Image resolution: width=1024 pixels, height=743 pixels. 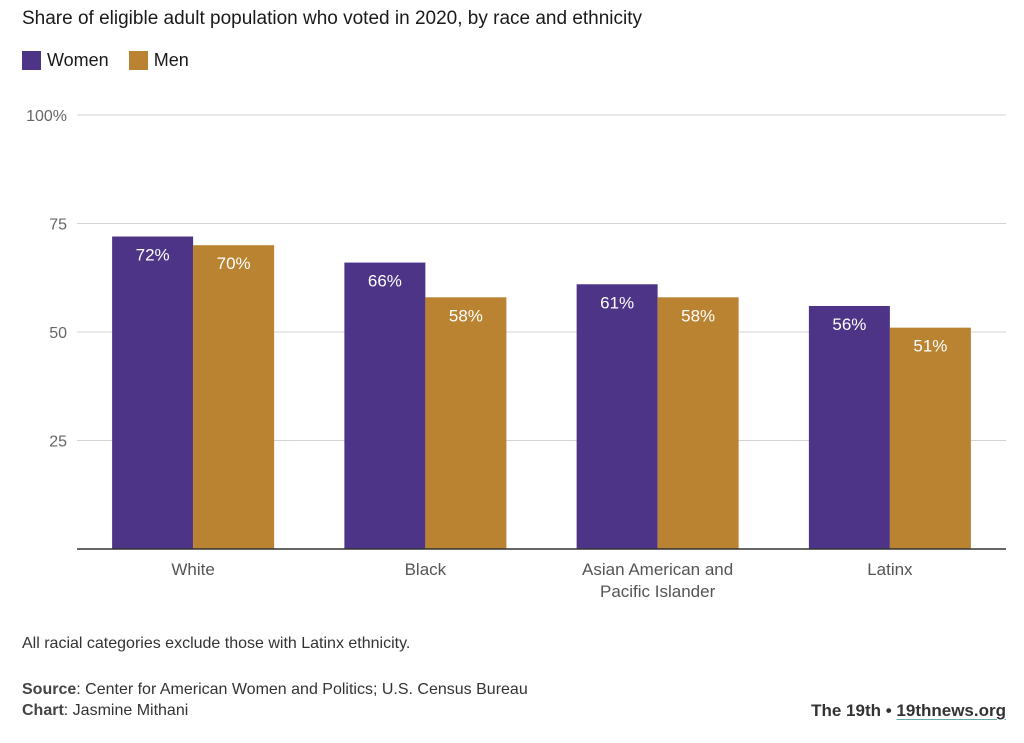 I want to click on chart-credit-label: Chart, so click(x=43, y=710).